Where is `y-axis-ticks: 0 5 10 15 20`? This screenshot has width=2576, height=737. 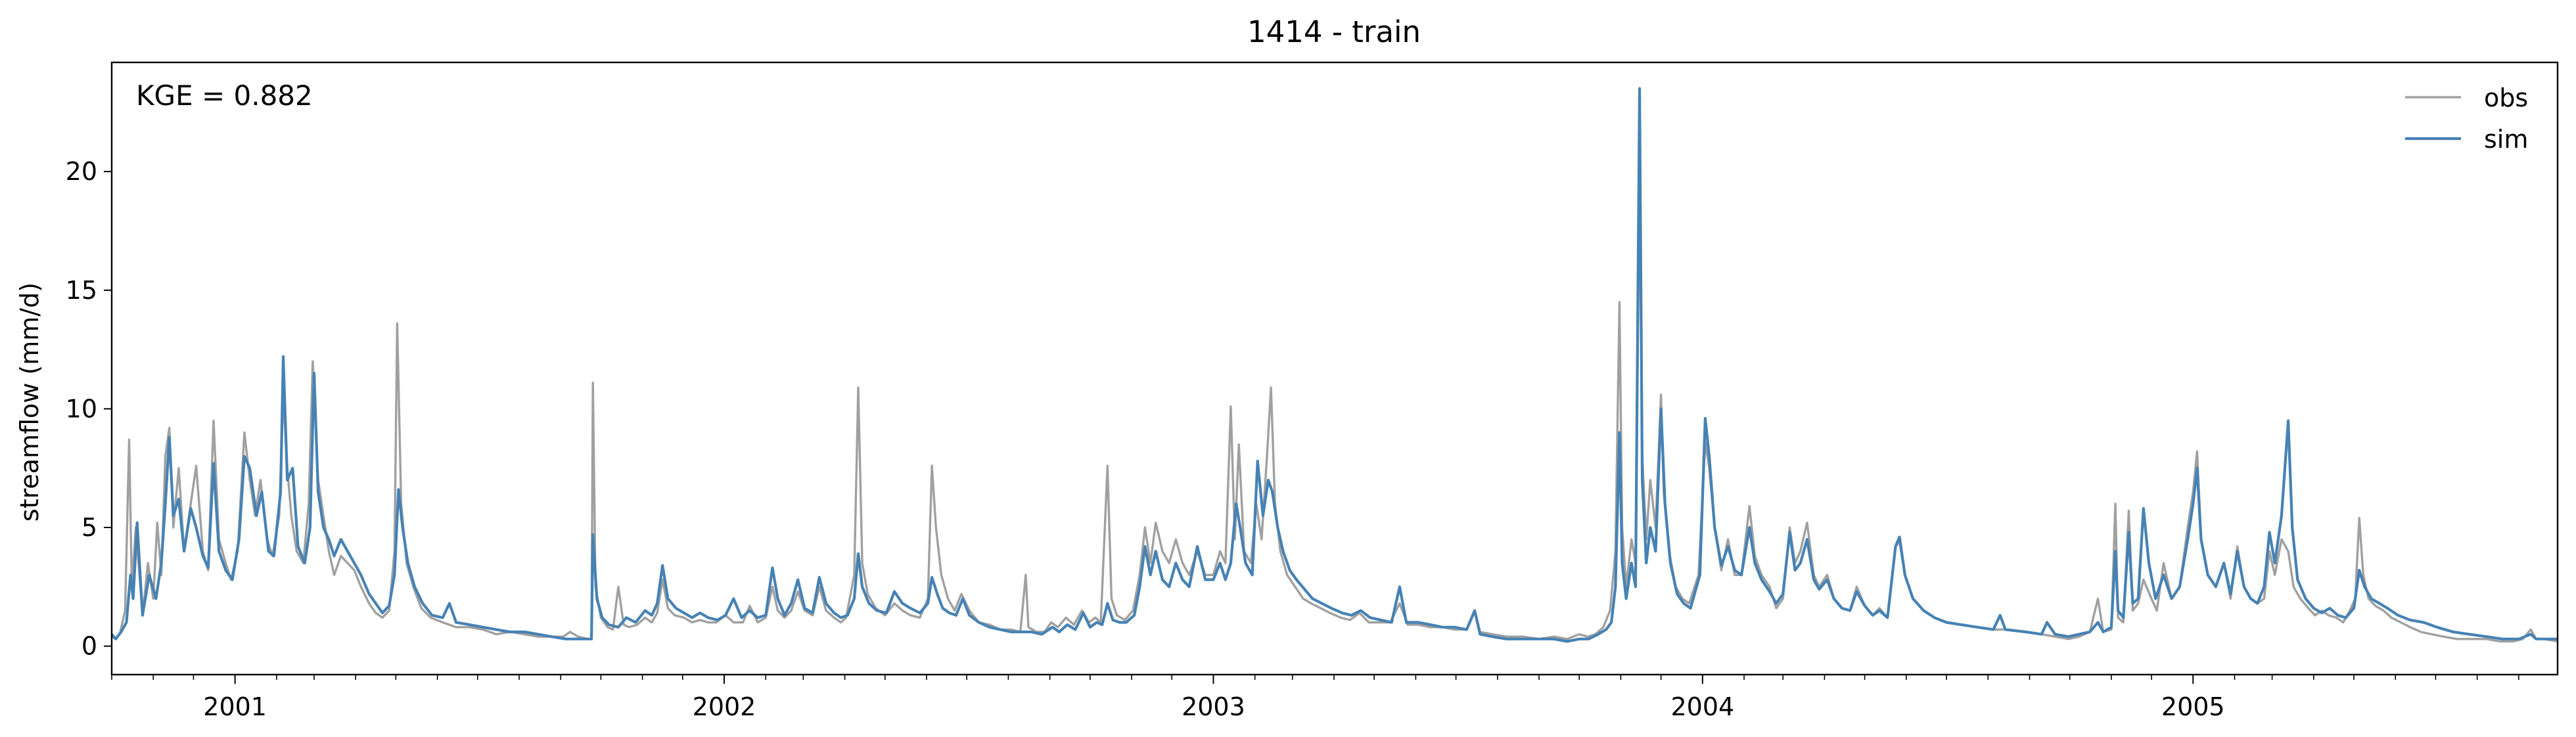 y-axis-ticks: 0 5 10 15 20 is located at coordinates (89, 409).